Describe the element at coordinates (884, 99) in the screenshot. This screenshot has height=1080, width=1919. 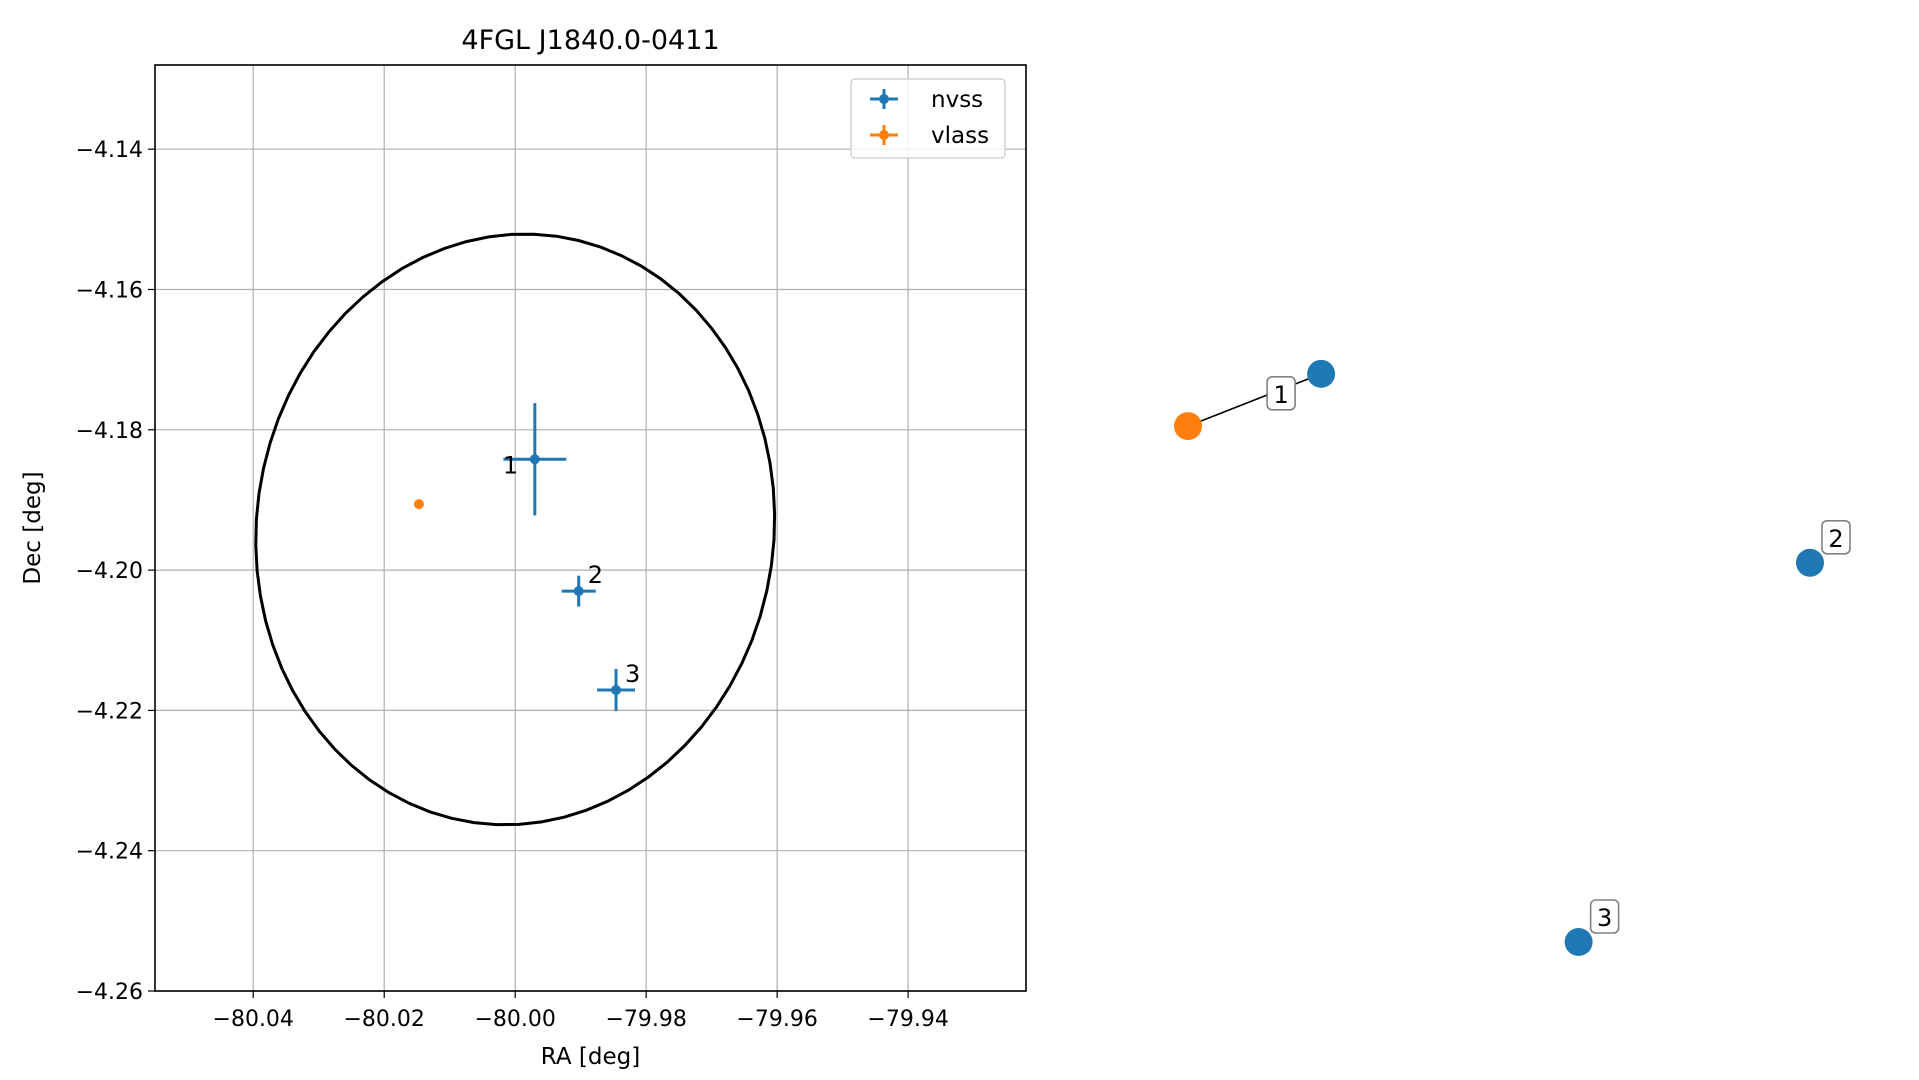
I see `legend-marker-nvss` at that location.